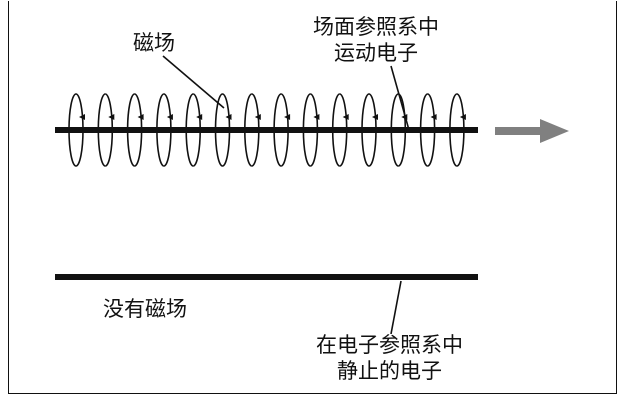 The height and width of the screenshot is (402, 626). I want to click on leader-line-rest, so click(396, 307).